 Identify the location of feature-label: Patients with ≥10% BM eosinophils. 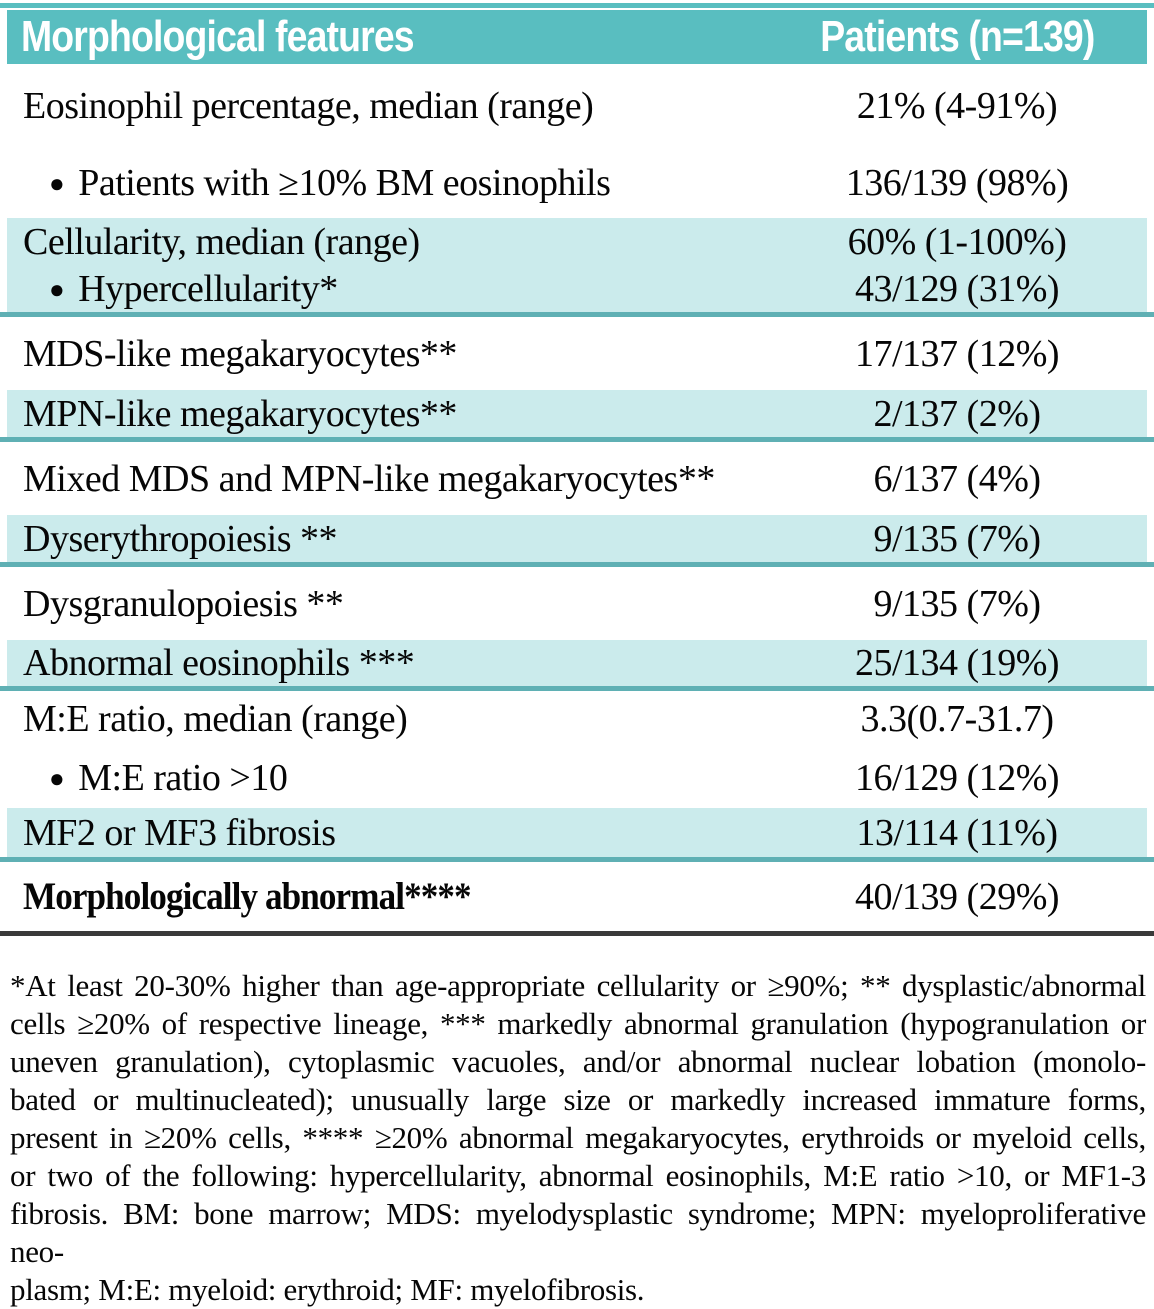
(344, 183).